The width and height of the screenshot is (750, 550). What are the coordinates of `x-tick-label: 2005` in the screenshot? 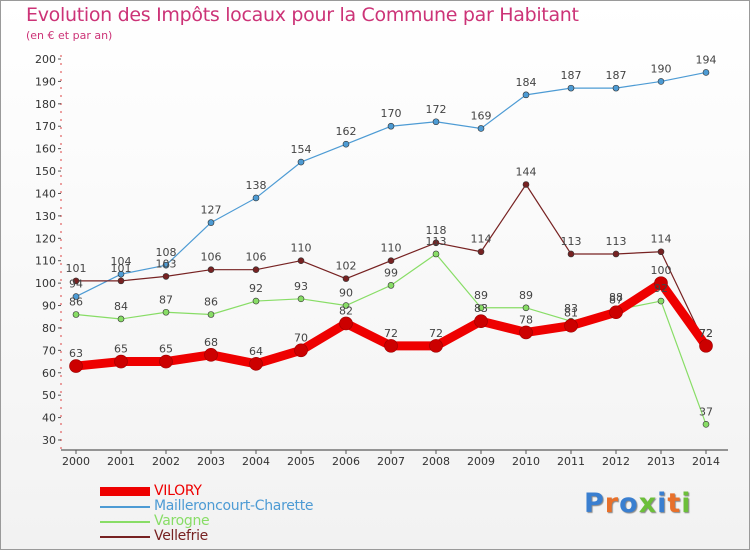 It's located at (301, 461).